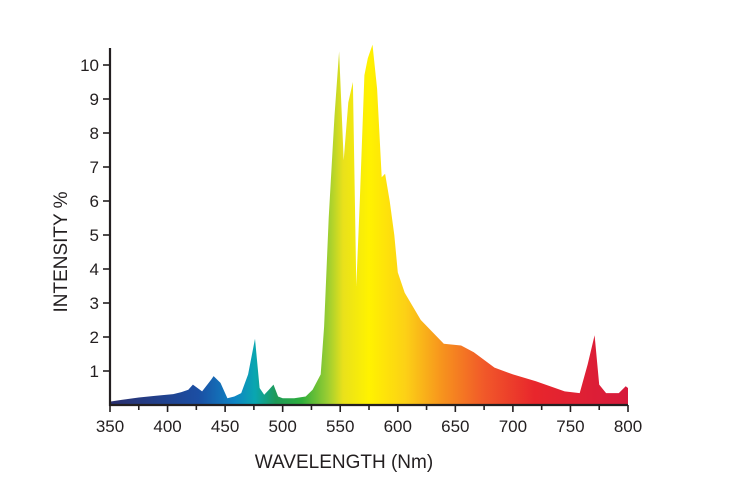  What do you see at coordinates (455, 426) in the screenshot?
I see `x-tick-label: 650` at bounding box center [455, 426].